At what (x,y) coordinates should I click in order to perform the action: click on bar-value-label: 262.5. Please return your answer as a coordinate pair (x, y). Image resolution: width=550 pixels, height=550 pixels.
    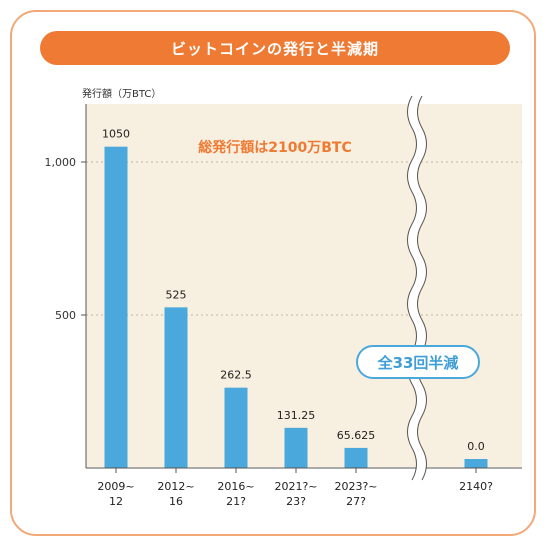
    Looking at the image, I should click on (236, 375).